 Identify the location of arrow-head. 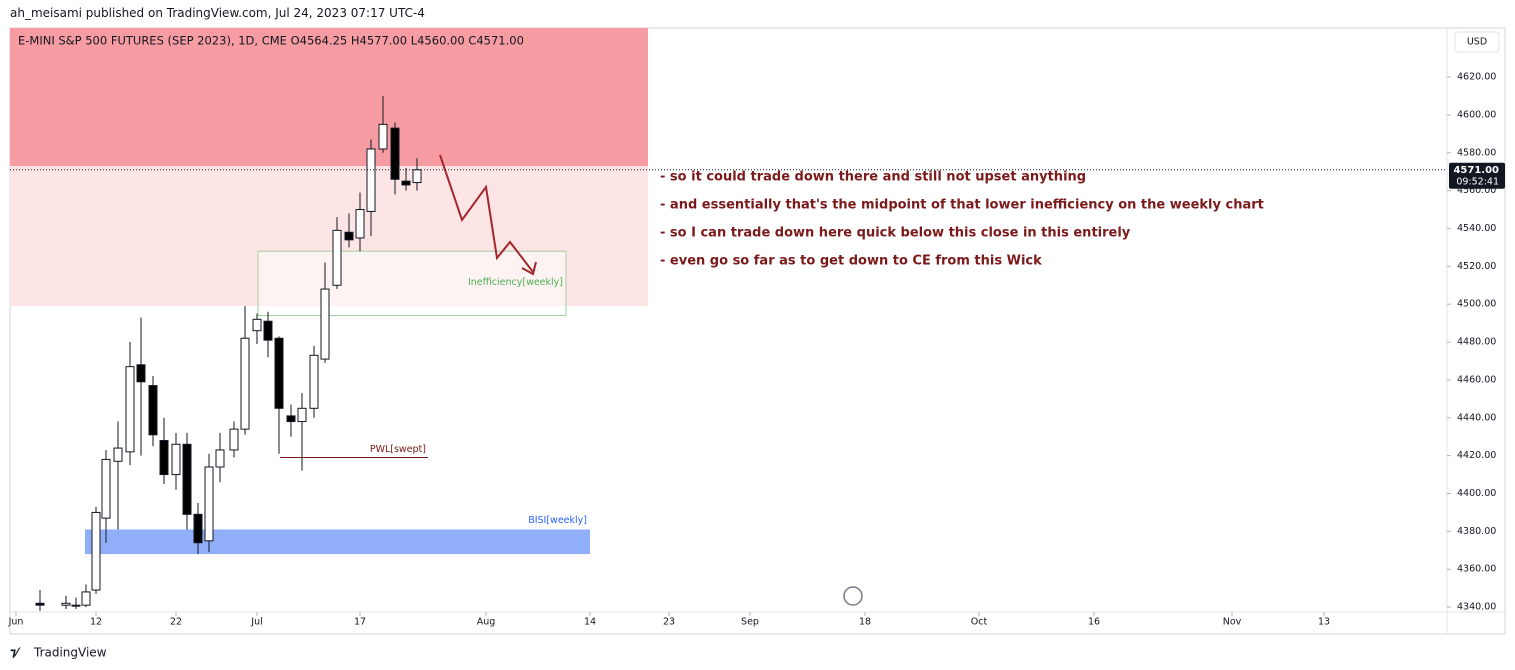
(529, 268).